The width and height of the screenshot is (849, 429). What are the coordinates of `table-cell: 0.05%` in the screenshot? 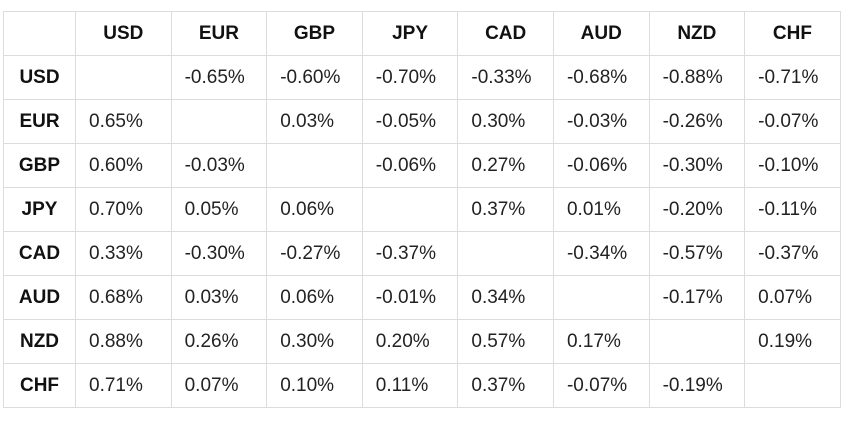 It's located at (219, 209).